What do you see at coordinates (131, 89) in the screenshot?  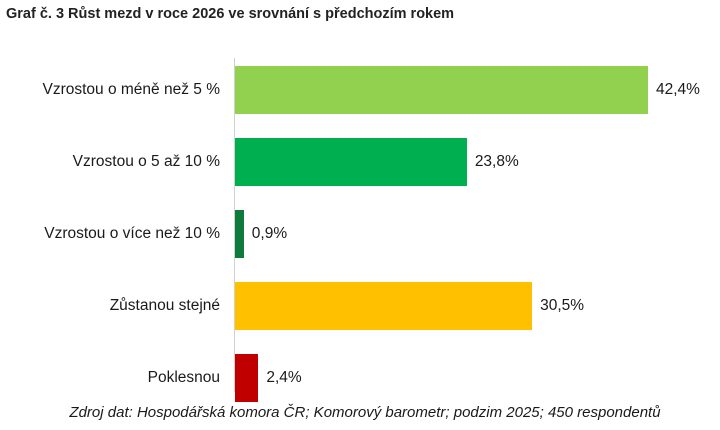 I see `category-label: Vzrostou o méně než 5 %` at bounding box center [131, 89].